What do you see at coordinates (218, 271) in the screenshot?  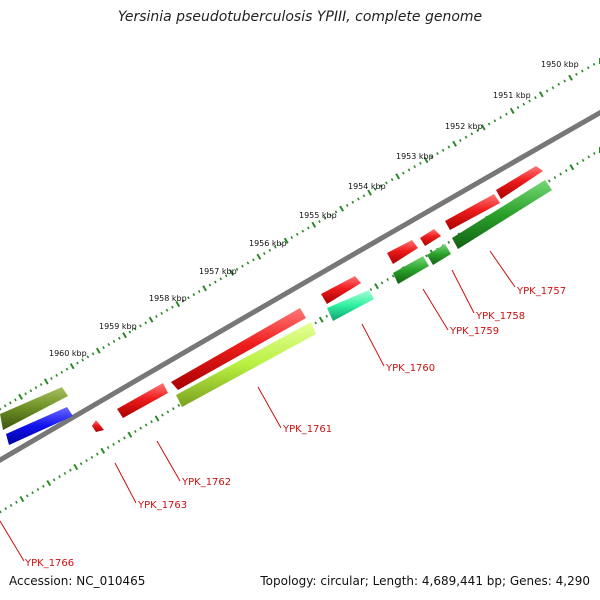 I see `tick-label: 1957 kbp` at bounding box center [218, 271].